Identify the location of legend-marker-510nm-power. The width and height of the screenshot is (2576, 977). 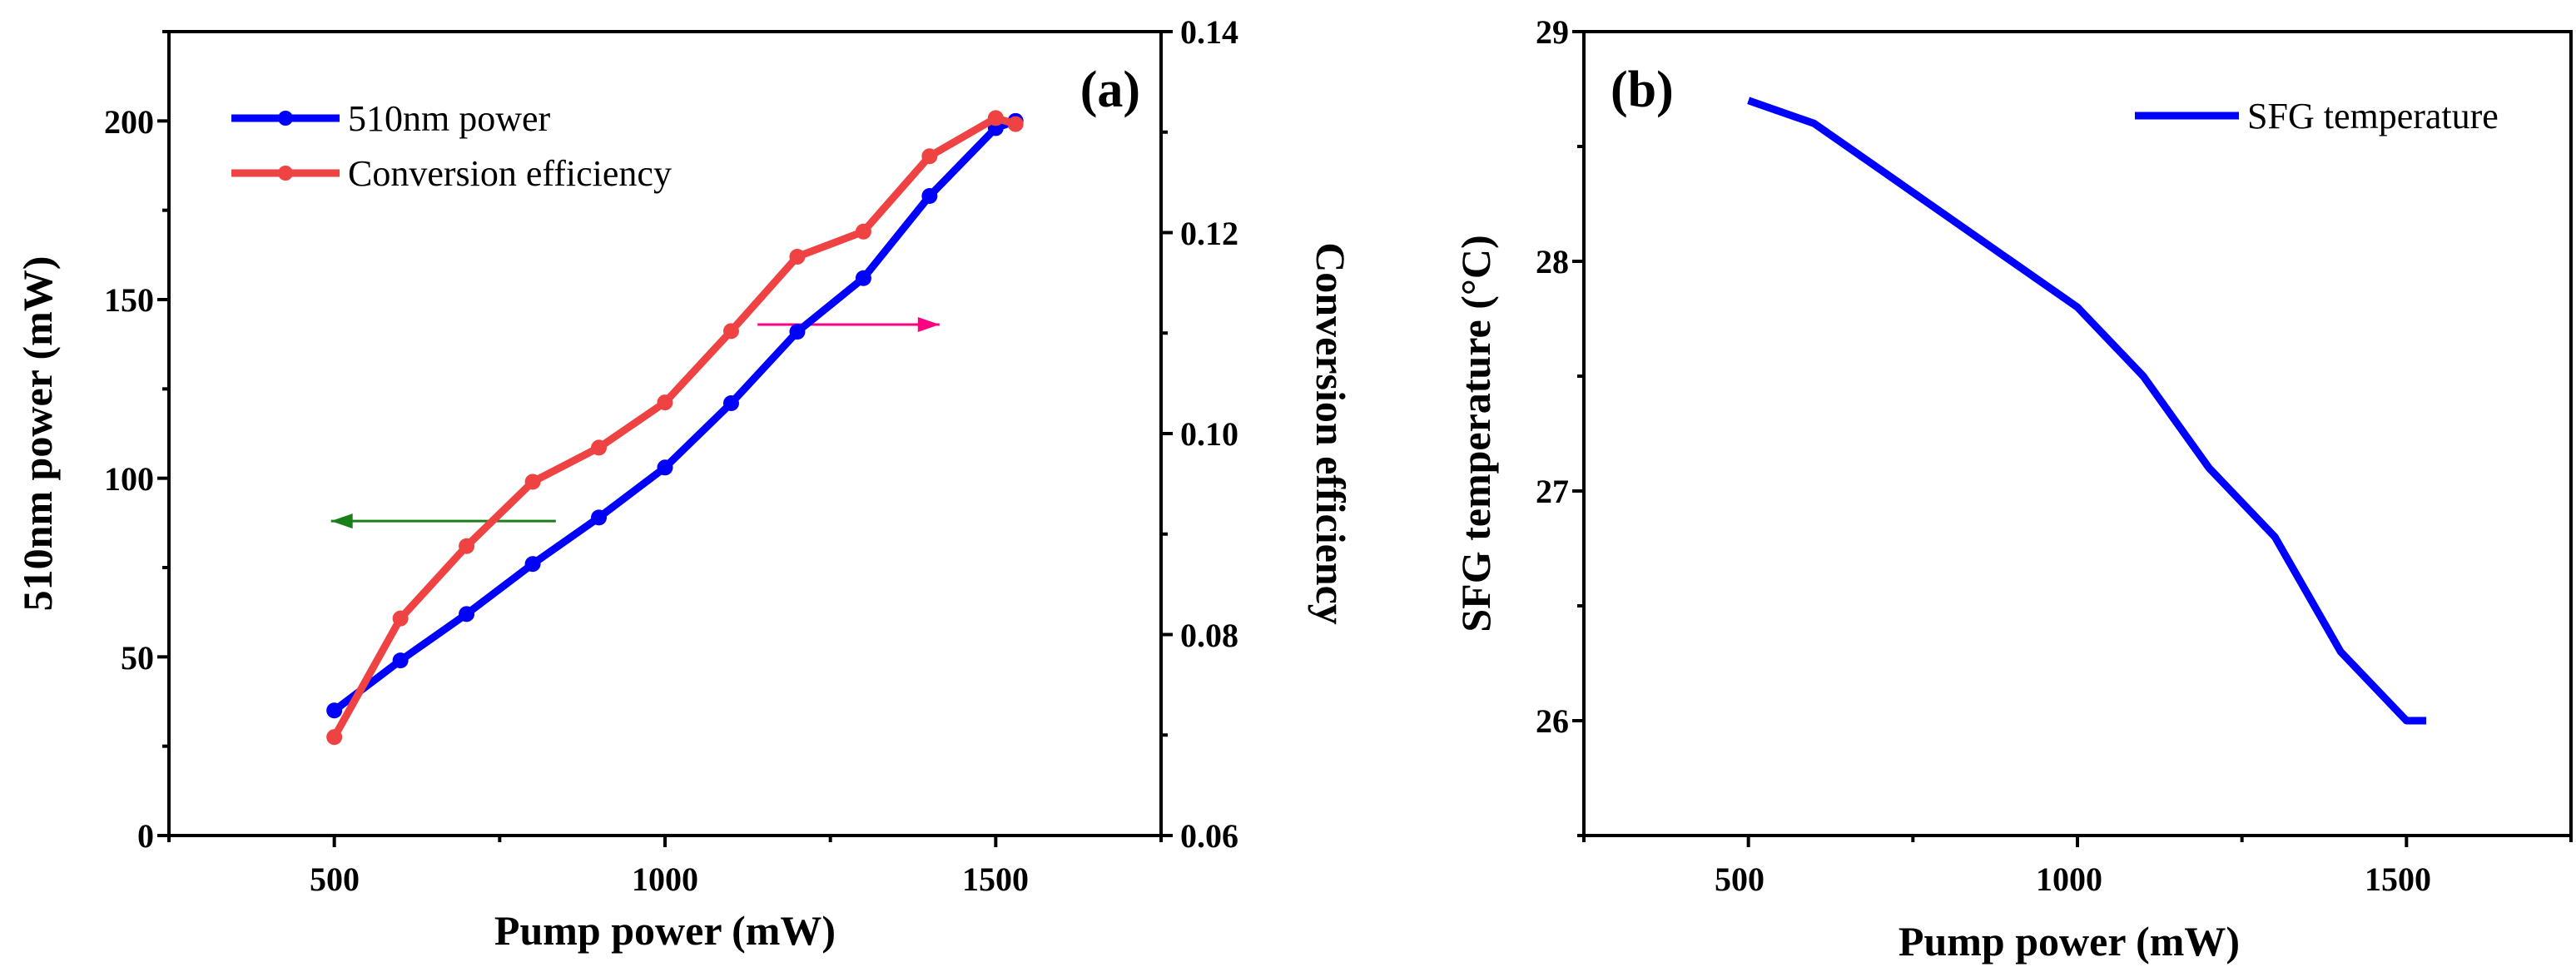
(285, 118).